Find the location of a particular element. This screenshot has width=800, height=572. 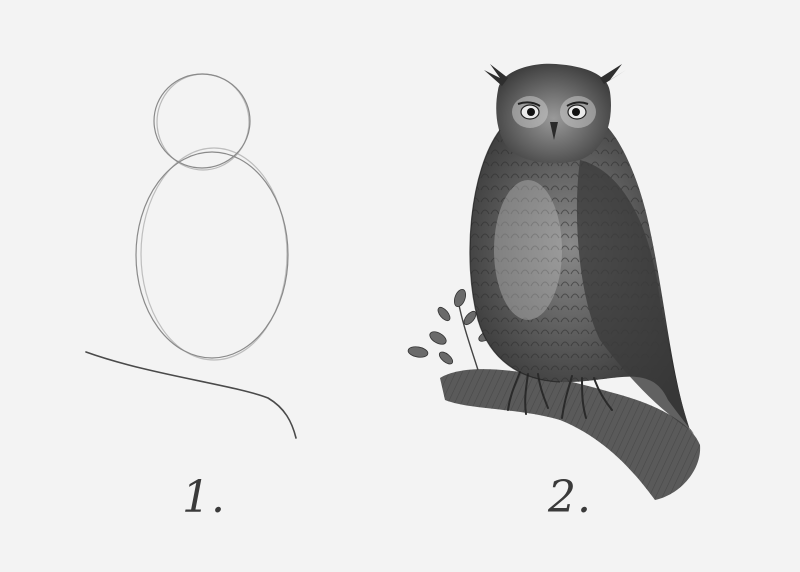

ear-tuft-left is located at coordinates (496, 75).